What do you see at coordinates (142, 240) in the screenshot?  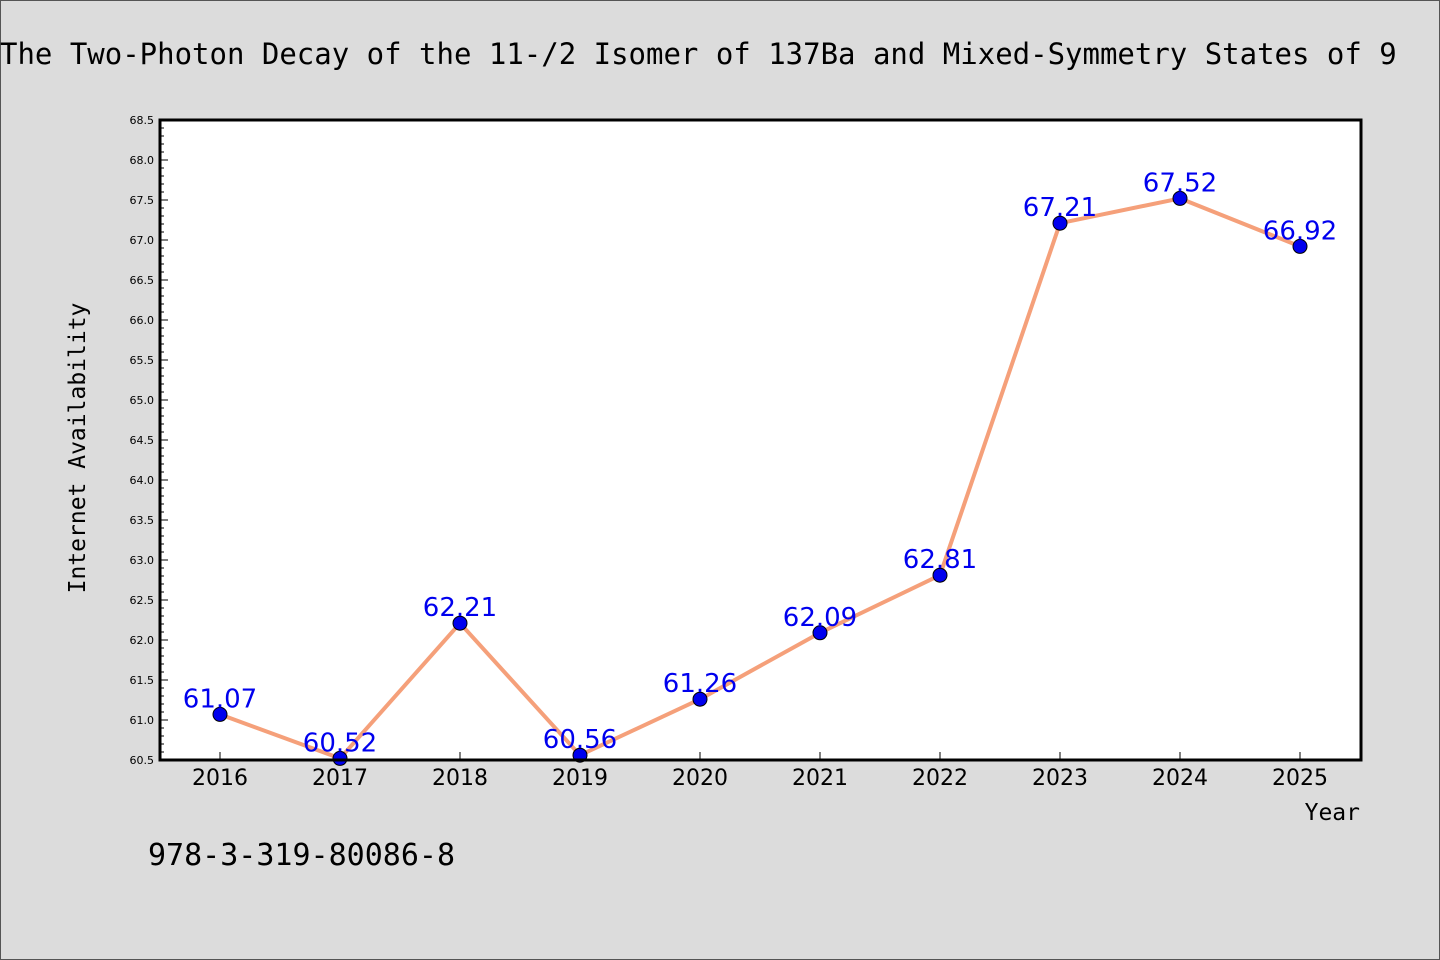 I see `y-tick-label: 67.0` at bounding box center [142, 240].